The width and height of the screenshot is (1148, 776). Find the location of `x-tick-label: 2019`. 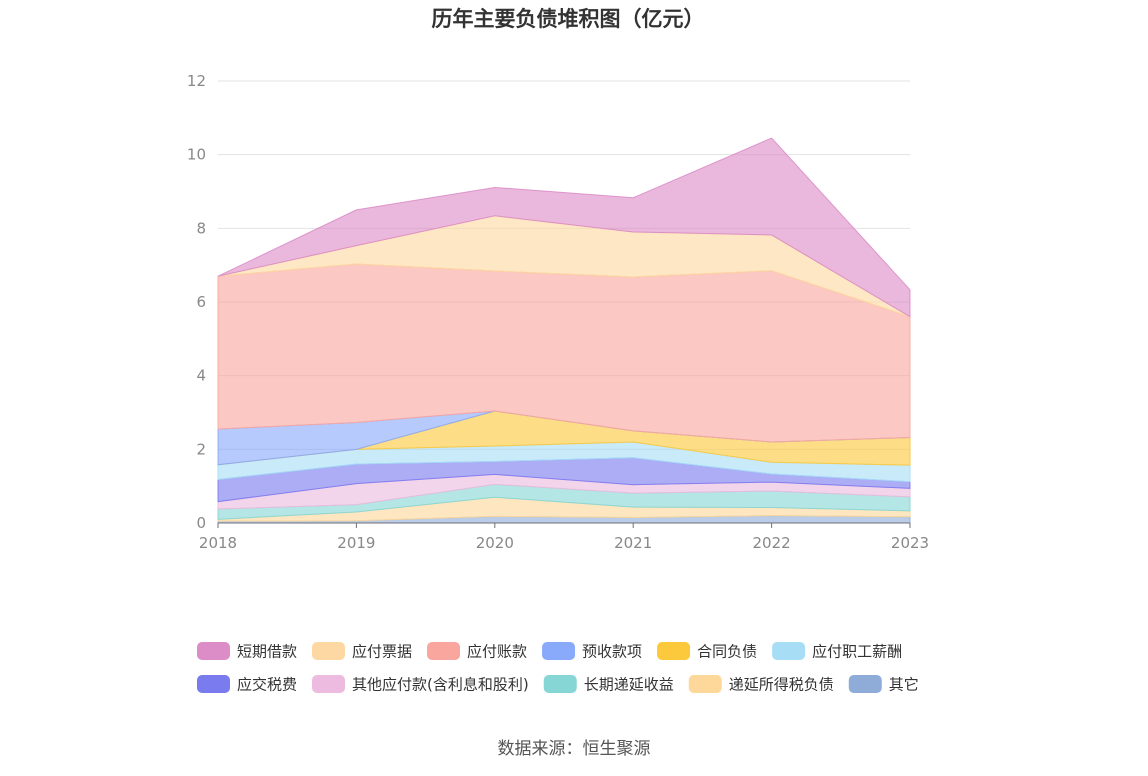

x-tick-label: 2019 is located at coordinates (356, 543).